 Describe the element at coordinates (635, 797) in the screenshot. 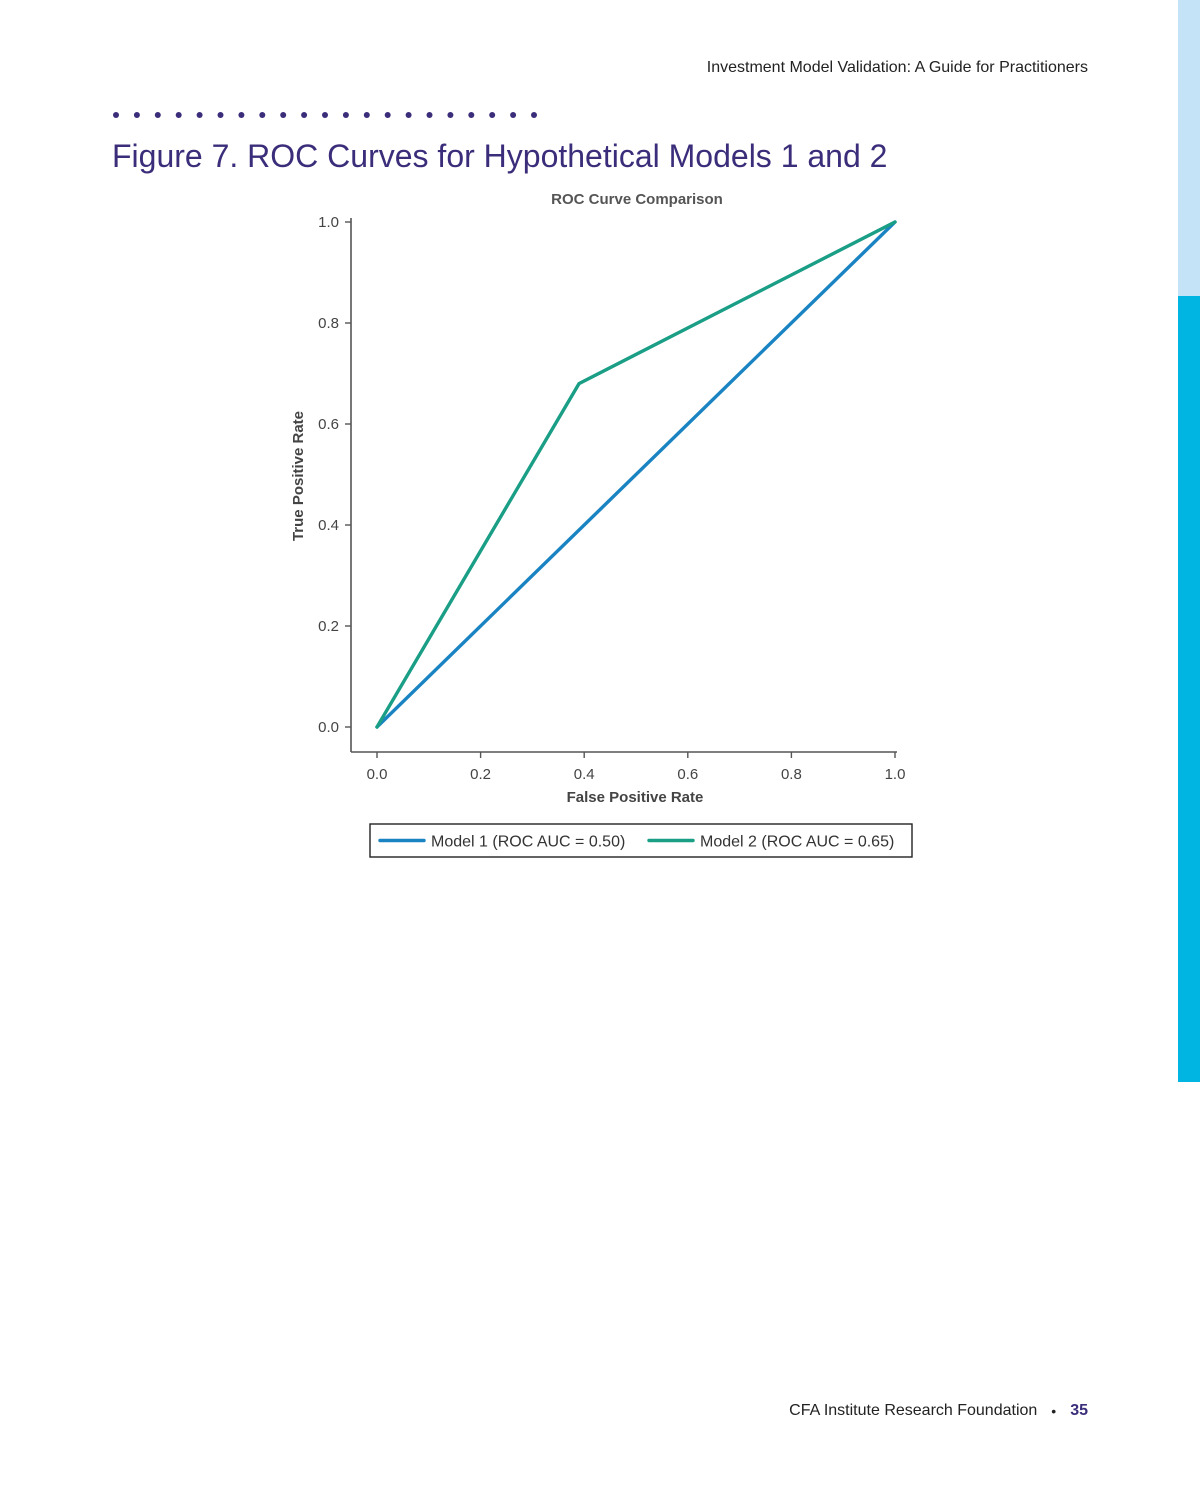

I see `x-axis-label: False Positive Rate` at that location.